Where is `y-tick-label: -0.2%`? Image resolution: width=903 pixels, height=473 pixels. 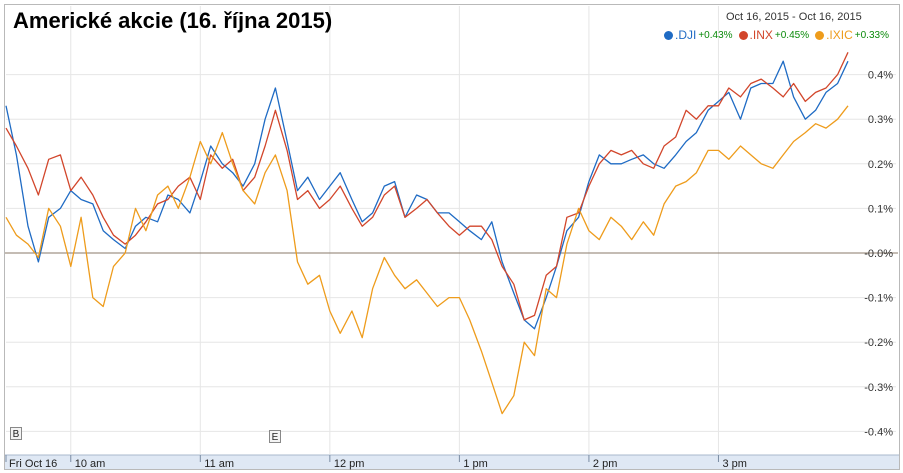
y-tick-label: -0.2% is located at coordinates (878, 343).